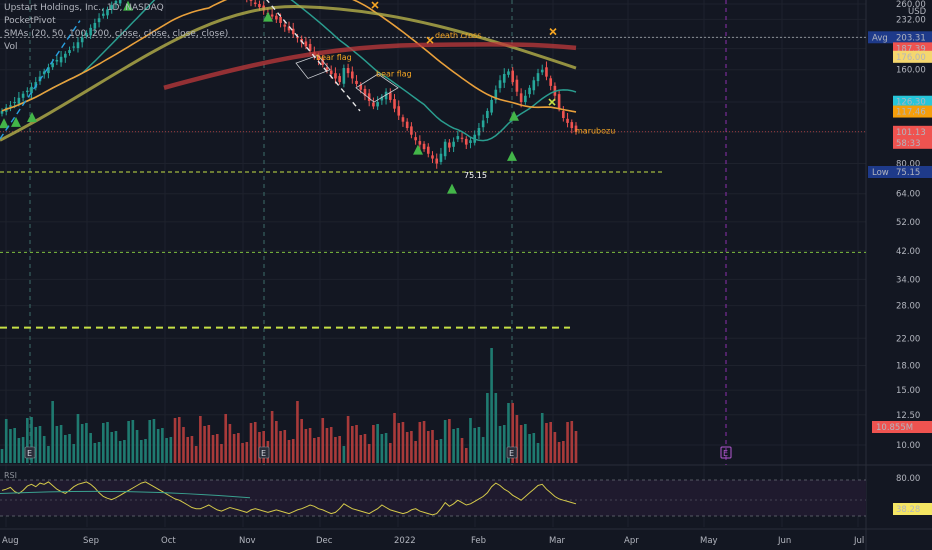  I want to click on y-tick-5: 160.00, so click(911, 71).